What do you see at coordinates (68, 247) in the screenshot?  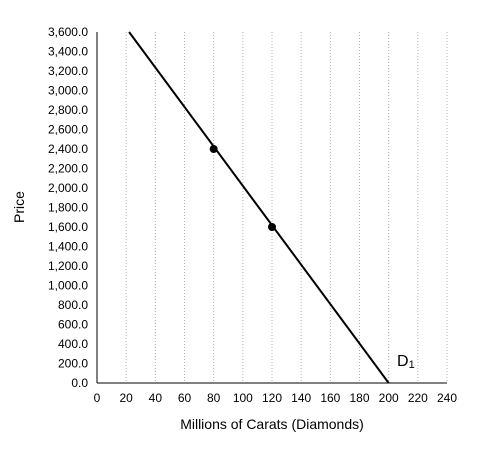 I see `y-tick-label: 1,400.0` at bounding box center [68, 247].